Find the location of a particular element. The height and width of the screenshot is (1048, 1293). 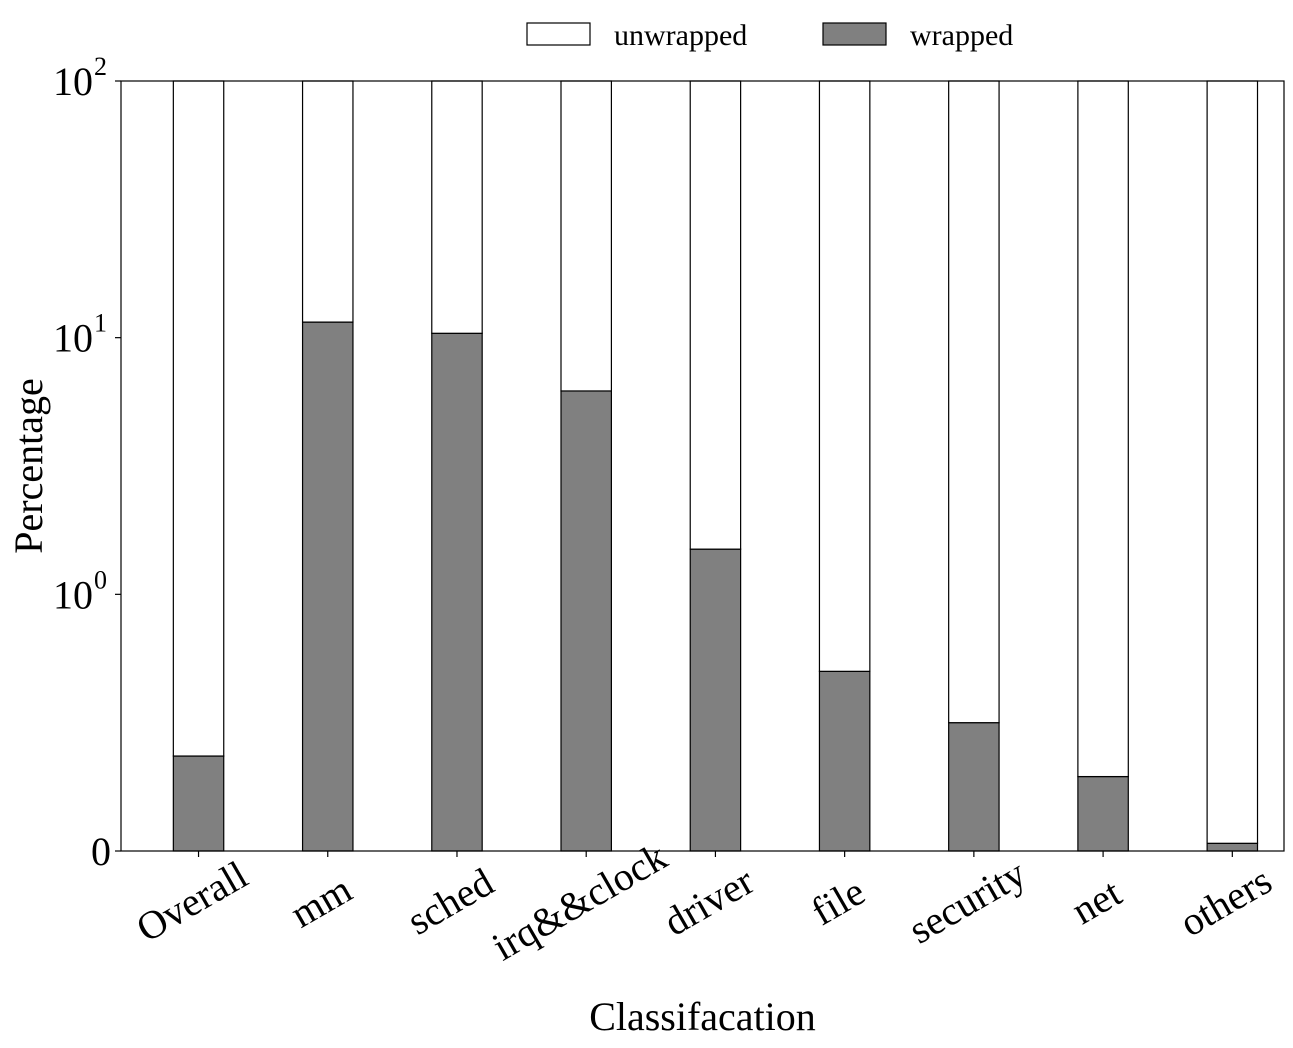

y-tick-label-1: 10 is located at coordinates (73, 594).